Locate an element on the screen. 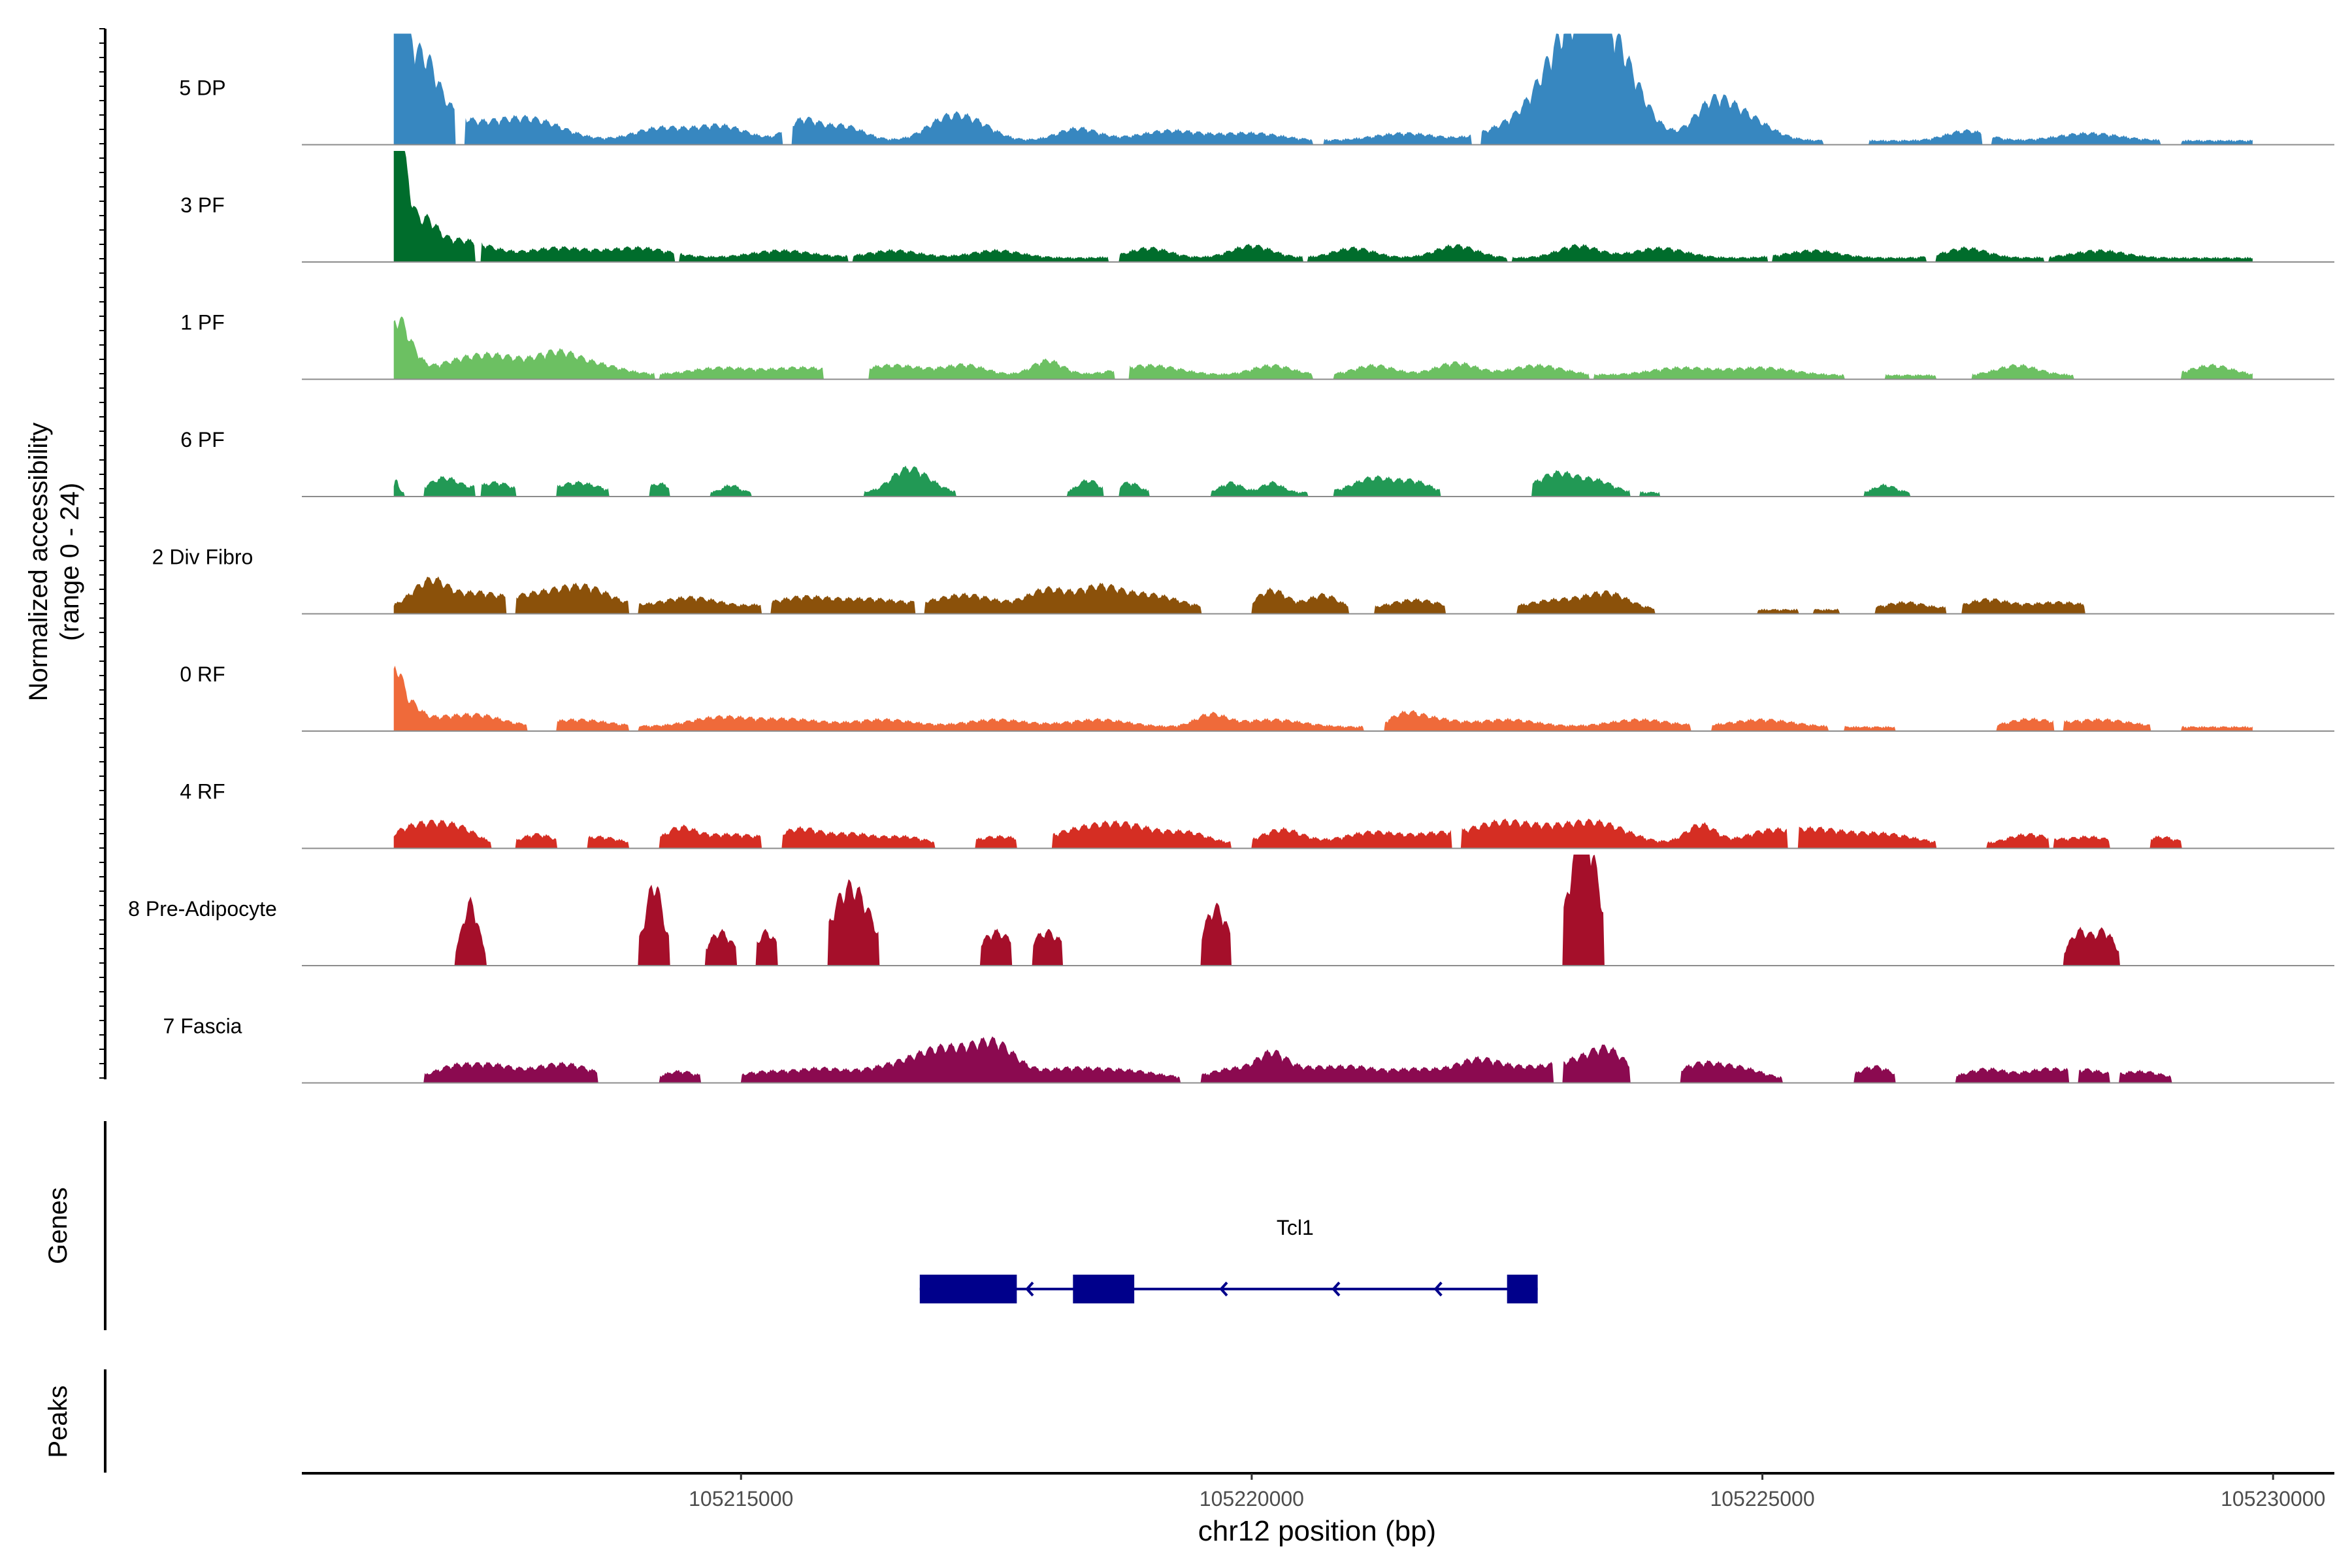  y-axis-title-line1: Normalized accessibility is located at coordinates (38, 562).